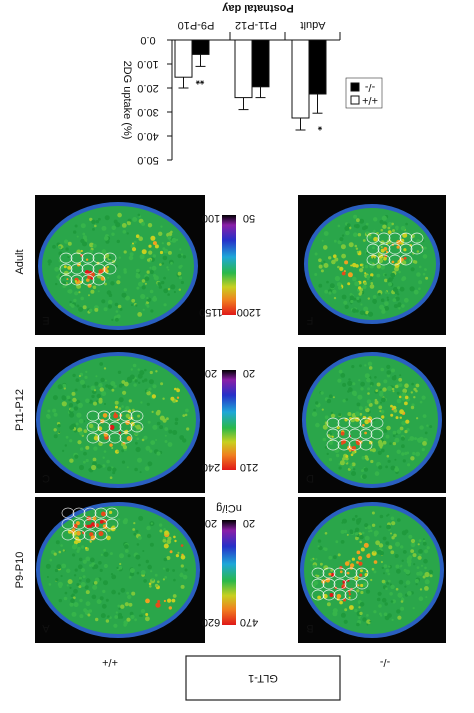 This screenshot has height=713, width=474. Describe the element at coordinates (249, 373) in the screenshot. I see `colorbar-label: 20` at that location.